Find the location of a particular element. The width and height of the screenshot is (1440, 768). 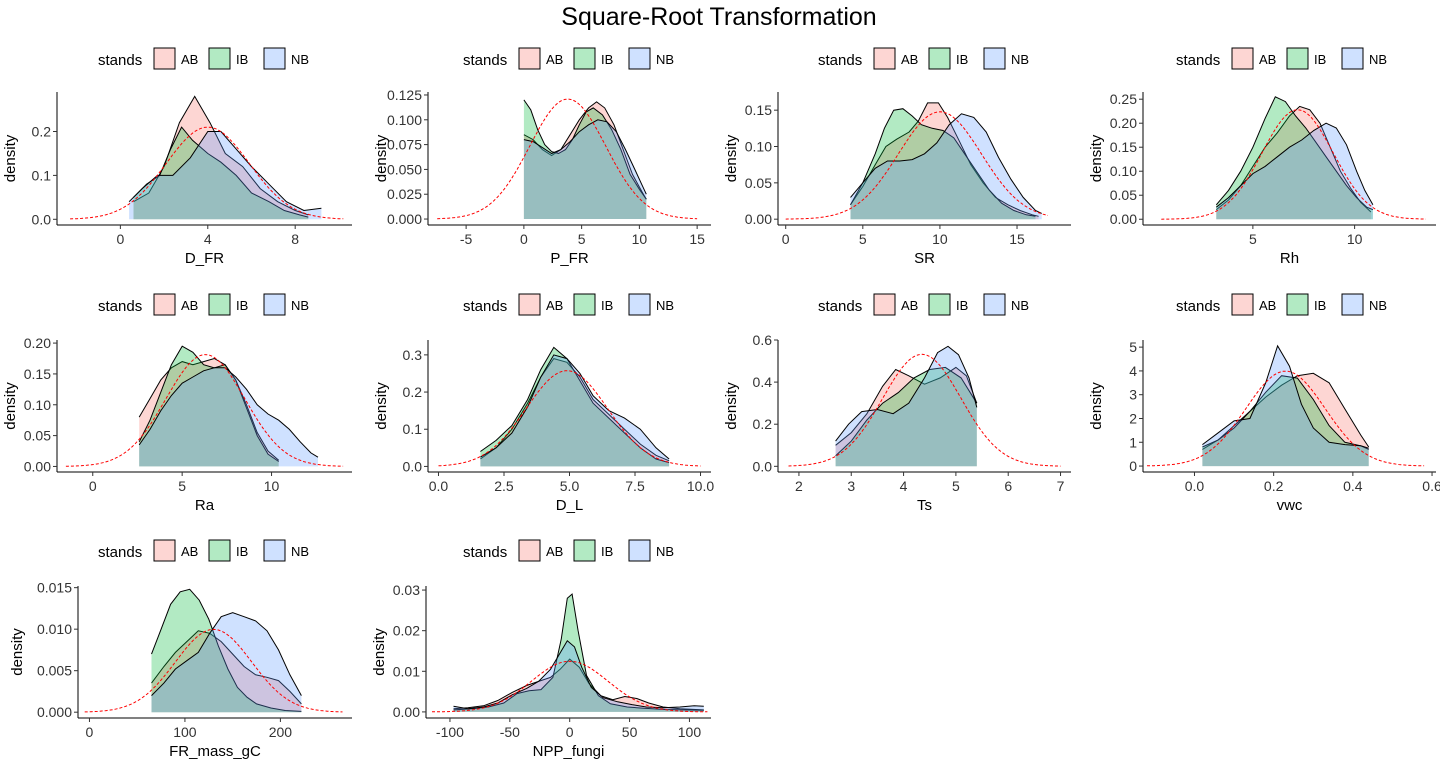

y-tick-label: 0.00 is located at coordinates (37, 466).